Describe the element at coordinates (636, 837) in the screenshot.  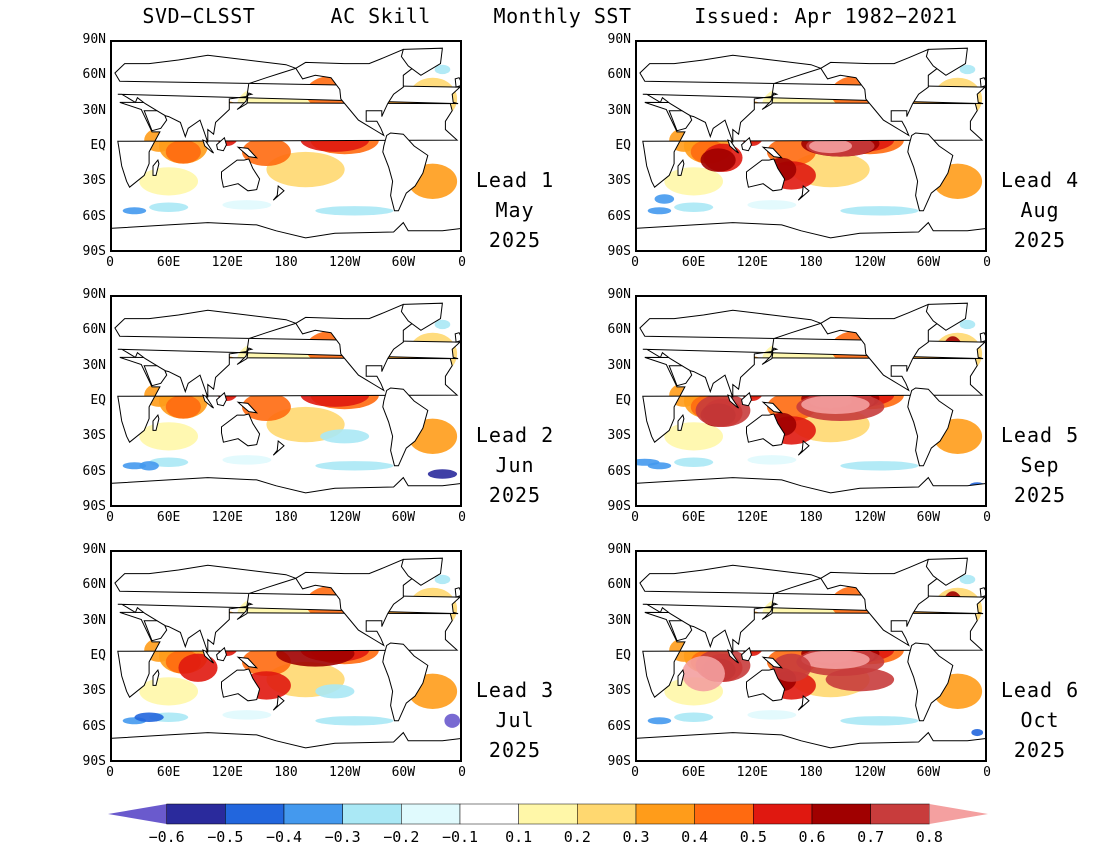
I see `colorbar-tick-label: 0.3` at that location.